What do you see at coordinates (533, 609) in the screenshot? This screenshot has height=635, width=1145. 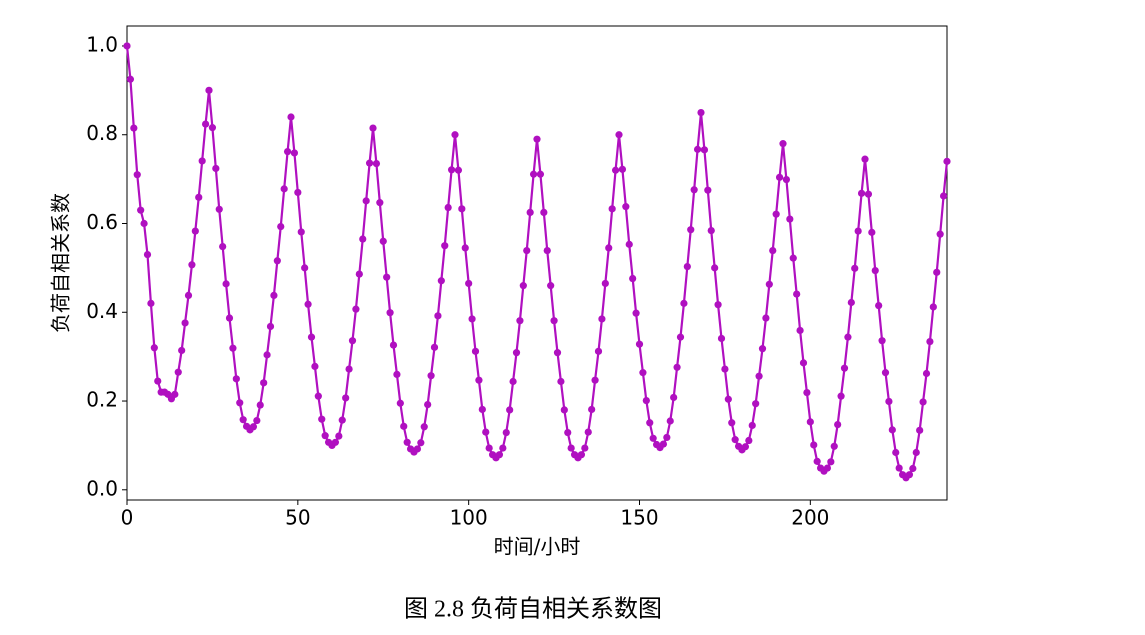 I see `caption: 图 2.8 负荷自相关系数图` at bounding box center [533, 609].